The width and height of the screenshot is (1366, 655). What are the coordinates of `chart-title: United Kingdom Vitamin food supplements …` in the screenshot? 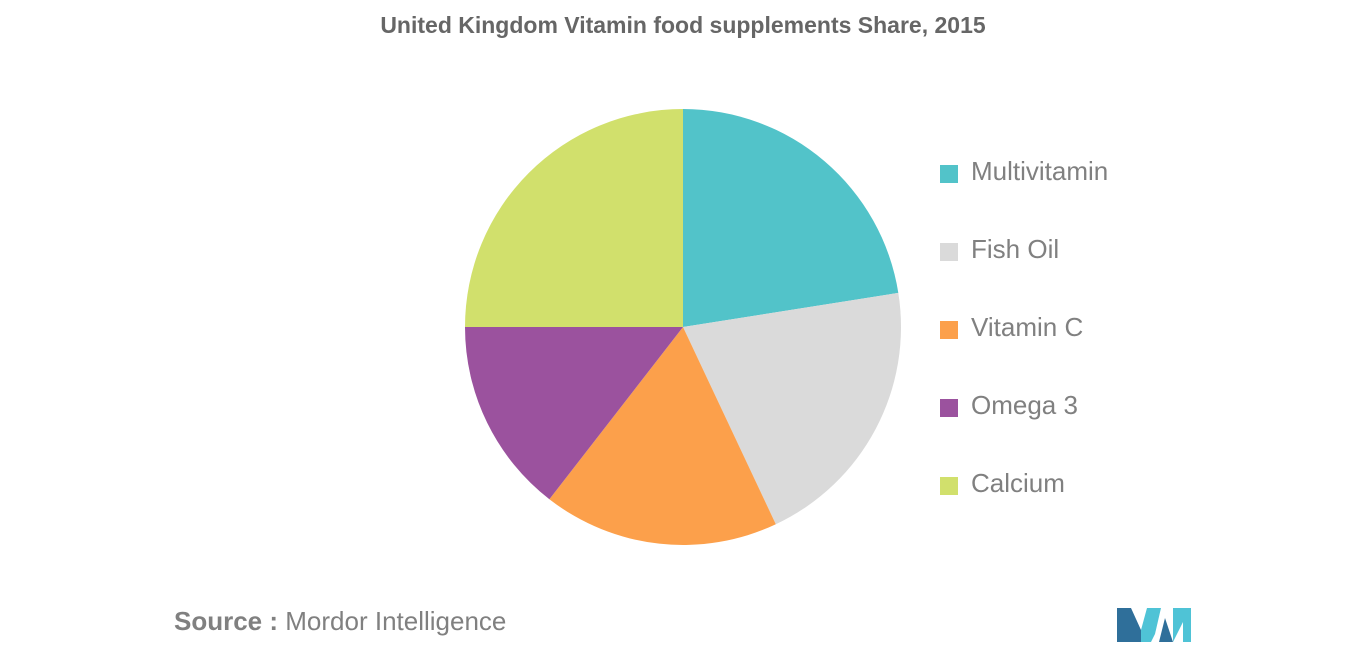 It's located at (683, 25).